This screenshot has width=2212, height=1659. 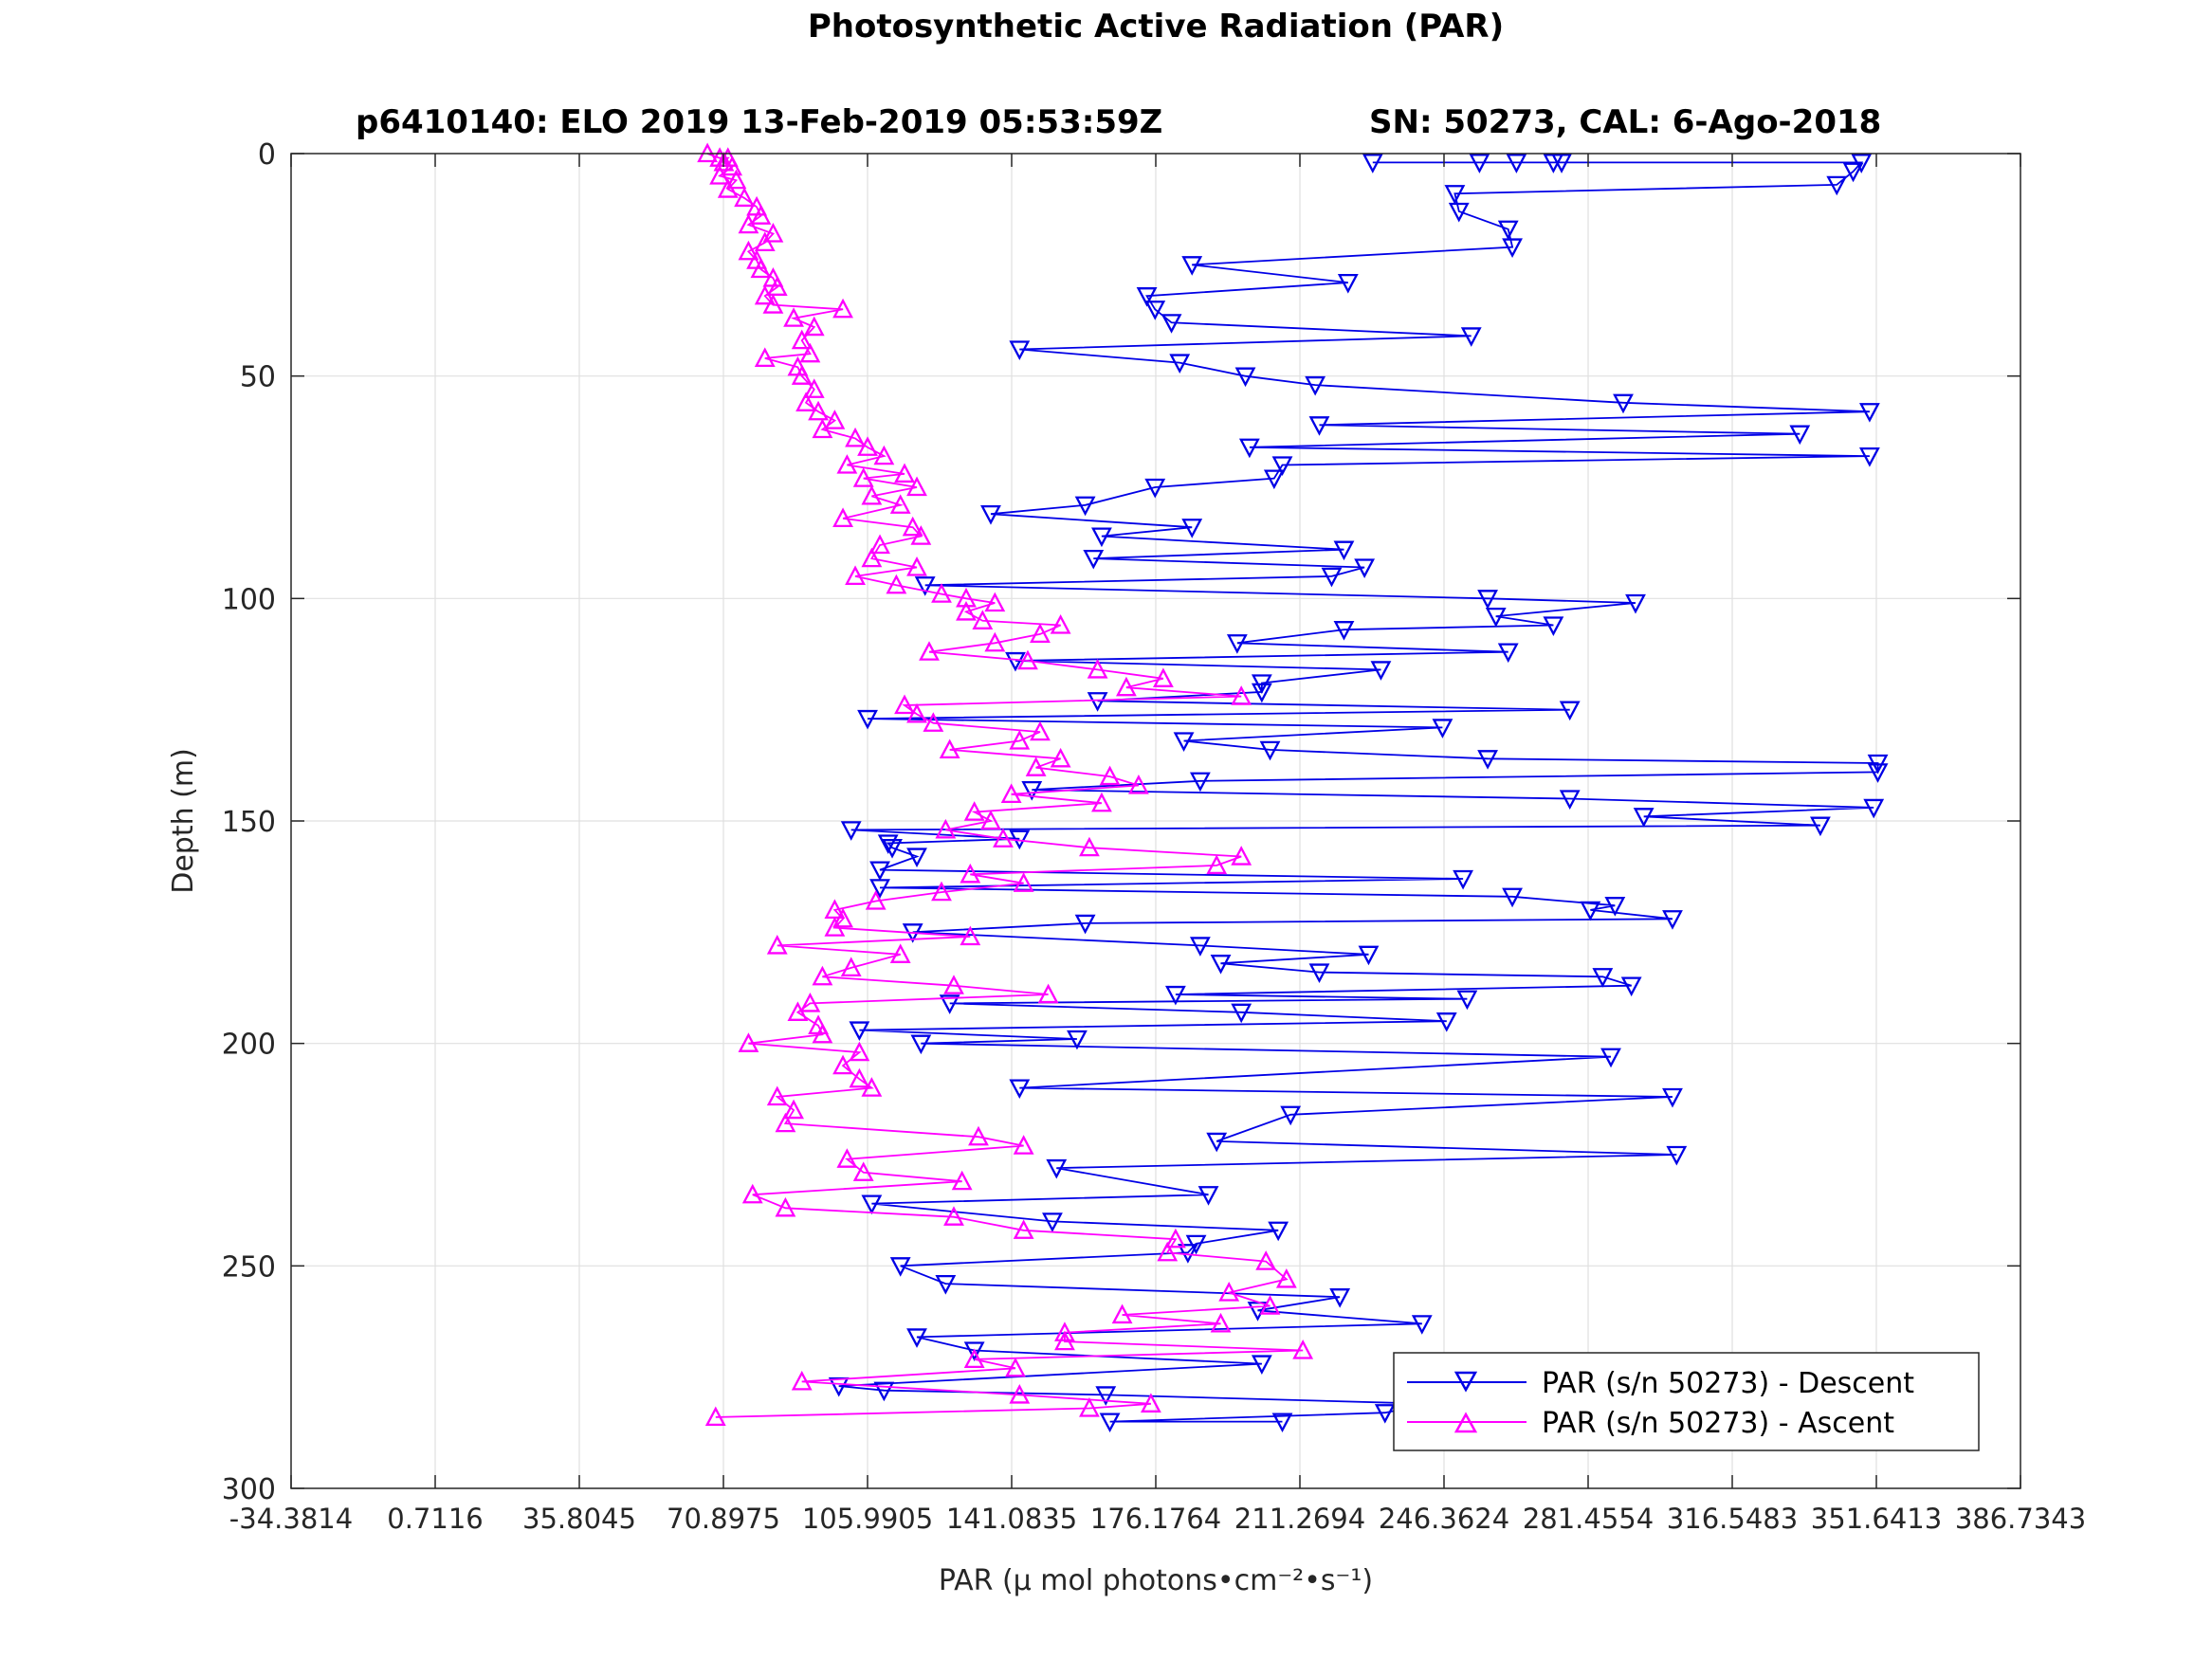 I want to click on y-tick-label: 50, so click(x=258, y=377).